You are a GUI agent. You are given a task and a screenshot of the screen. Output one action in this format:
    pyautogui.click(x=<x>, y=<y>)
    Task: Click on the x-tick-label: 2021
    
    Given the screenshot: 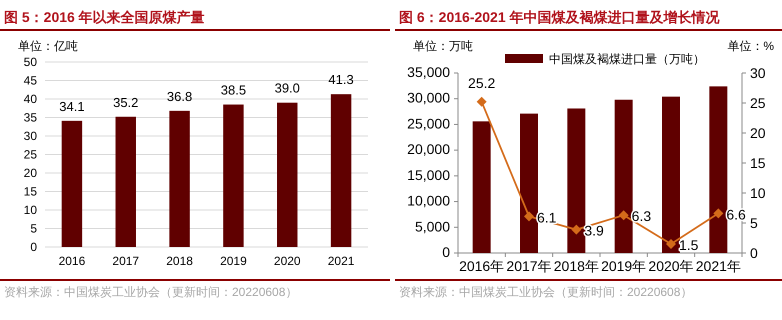 What is the action you would take?
    pyautogui.click(x=341, y=261)
    